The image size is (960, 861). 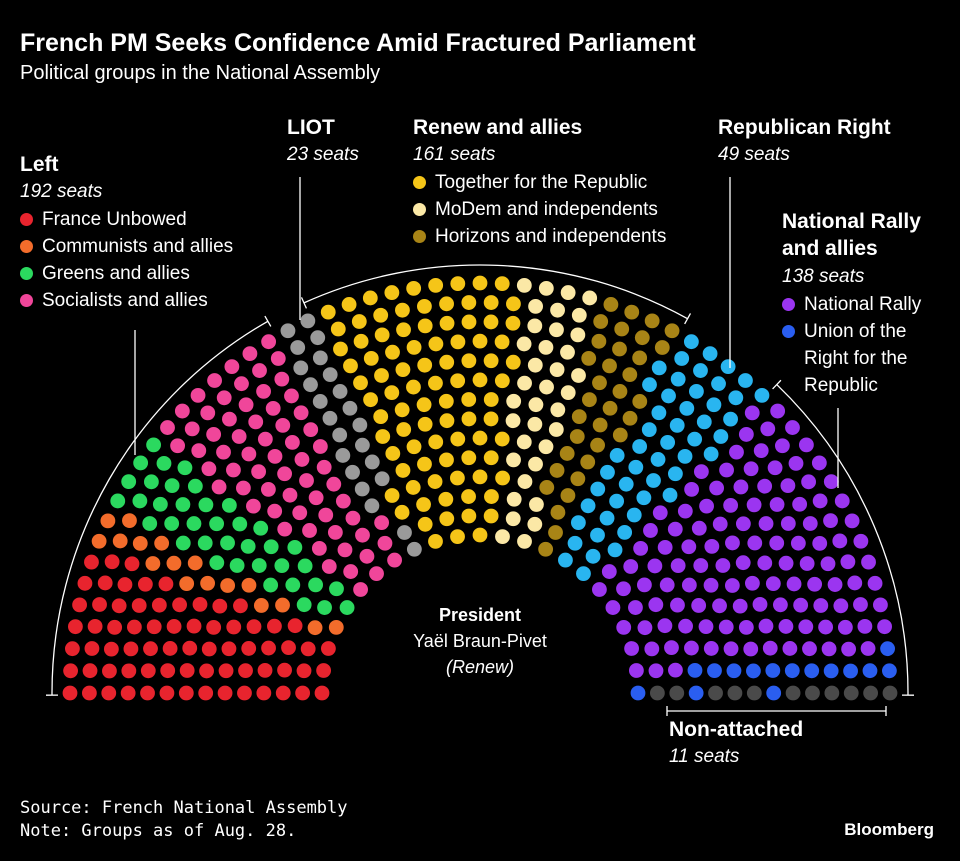 I want to click on group-seats: 11 seats, so click(x=704, y=756).